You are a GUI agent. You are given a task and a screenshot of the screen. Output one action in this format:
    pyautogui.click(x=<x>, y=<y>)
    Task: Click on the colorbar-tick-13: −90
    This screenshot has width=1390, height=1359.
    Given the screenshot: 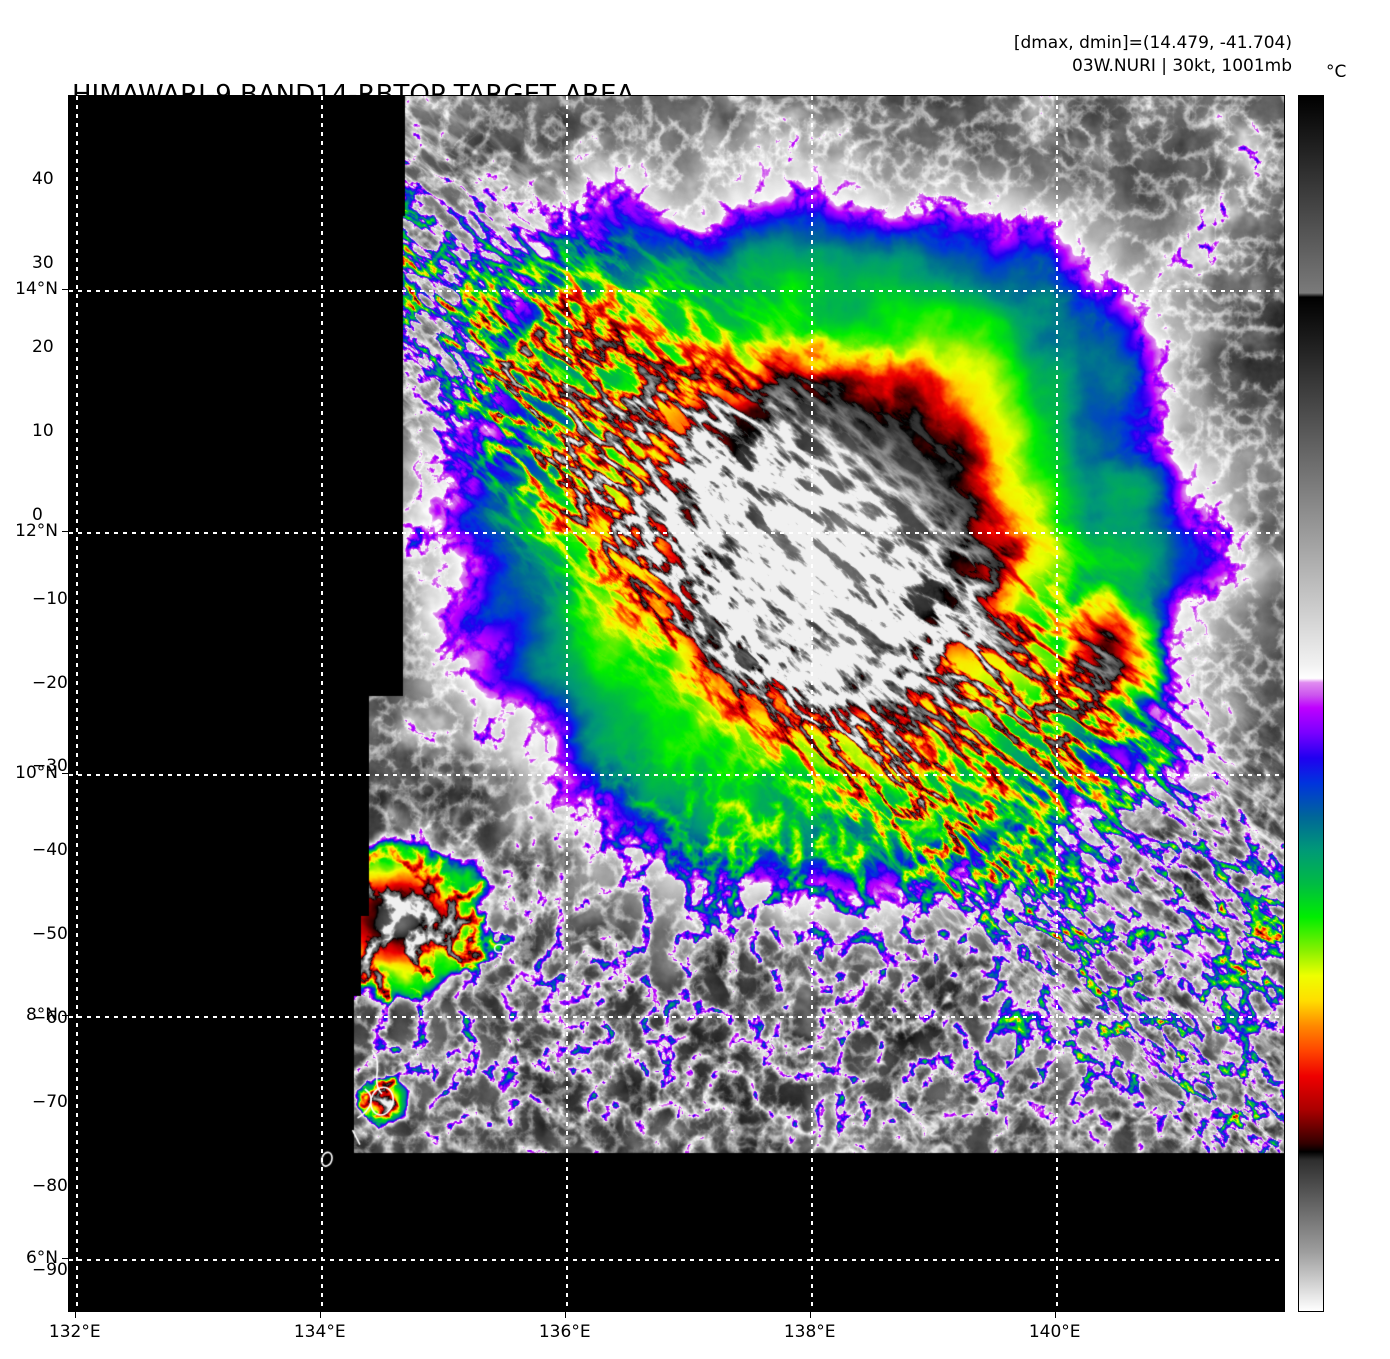 What is the action you would take?
    pyautogui.click(x=50, y=1270)
    